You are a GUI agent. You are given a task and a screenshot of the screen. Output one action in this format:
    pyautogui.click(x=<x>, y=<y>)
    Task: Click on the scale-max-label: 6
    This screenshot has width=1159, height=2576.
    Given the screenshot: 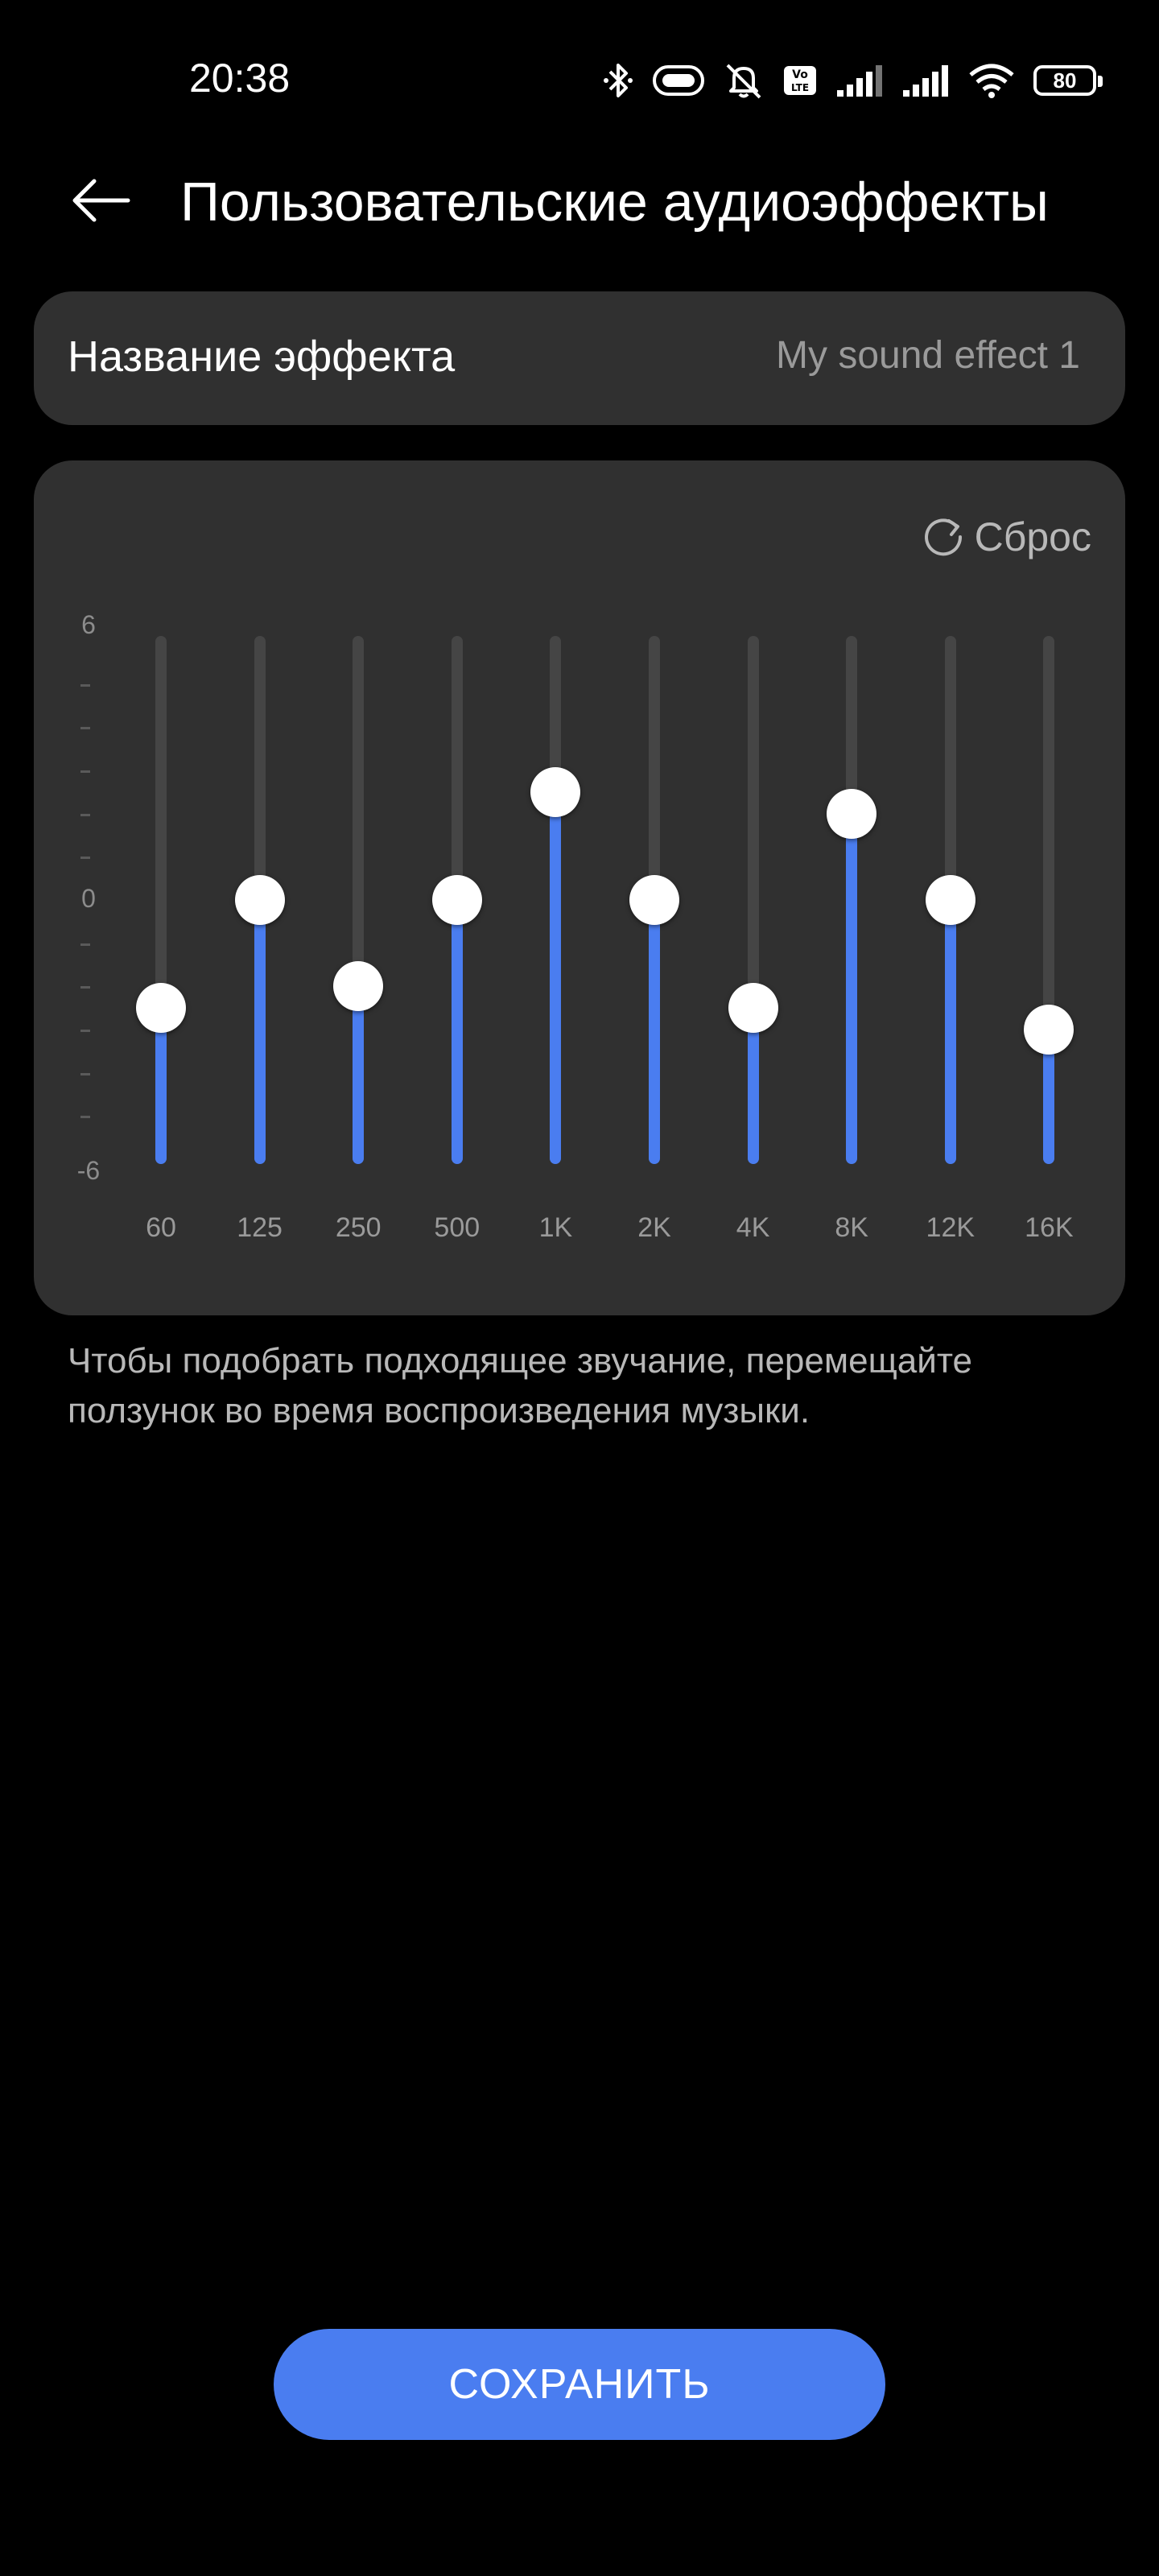 What is the action you would take?
    pyautogui.click(x=88, y=624)
    